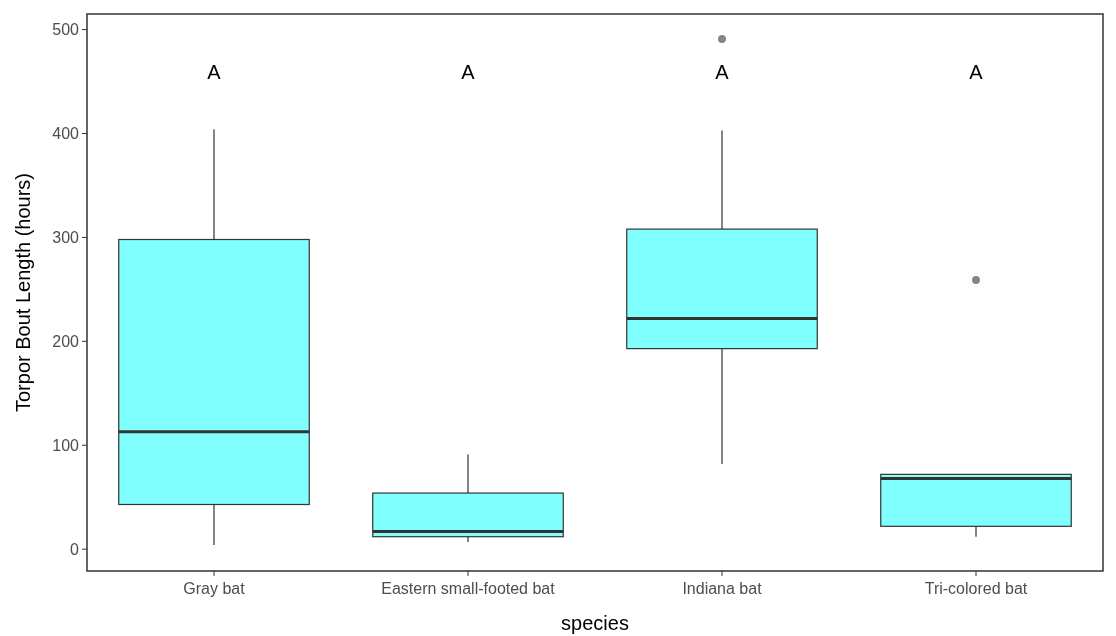 The image size is (1116, 636). What do you see at coordinates (66, 445) in the screenshot?
I see `y-tick-label: 100` at bounding box center [66, 445].